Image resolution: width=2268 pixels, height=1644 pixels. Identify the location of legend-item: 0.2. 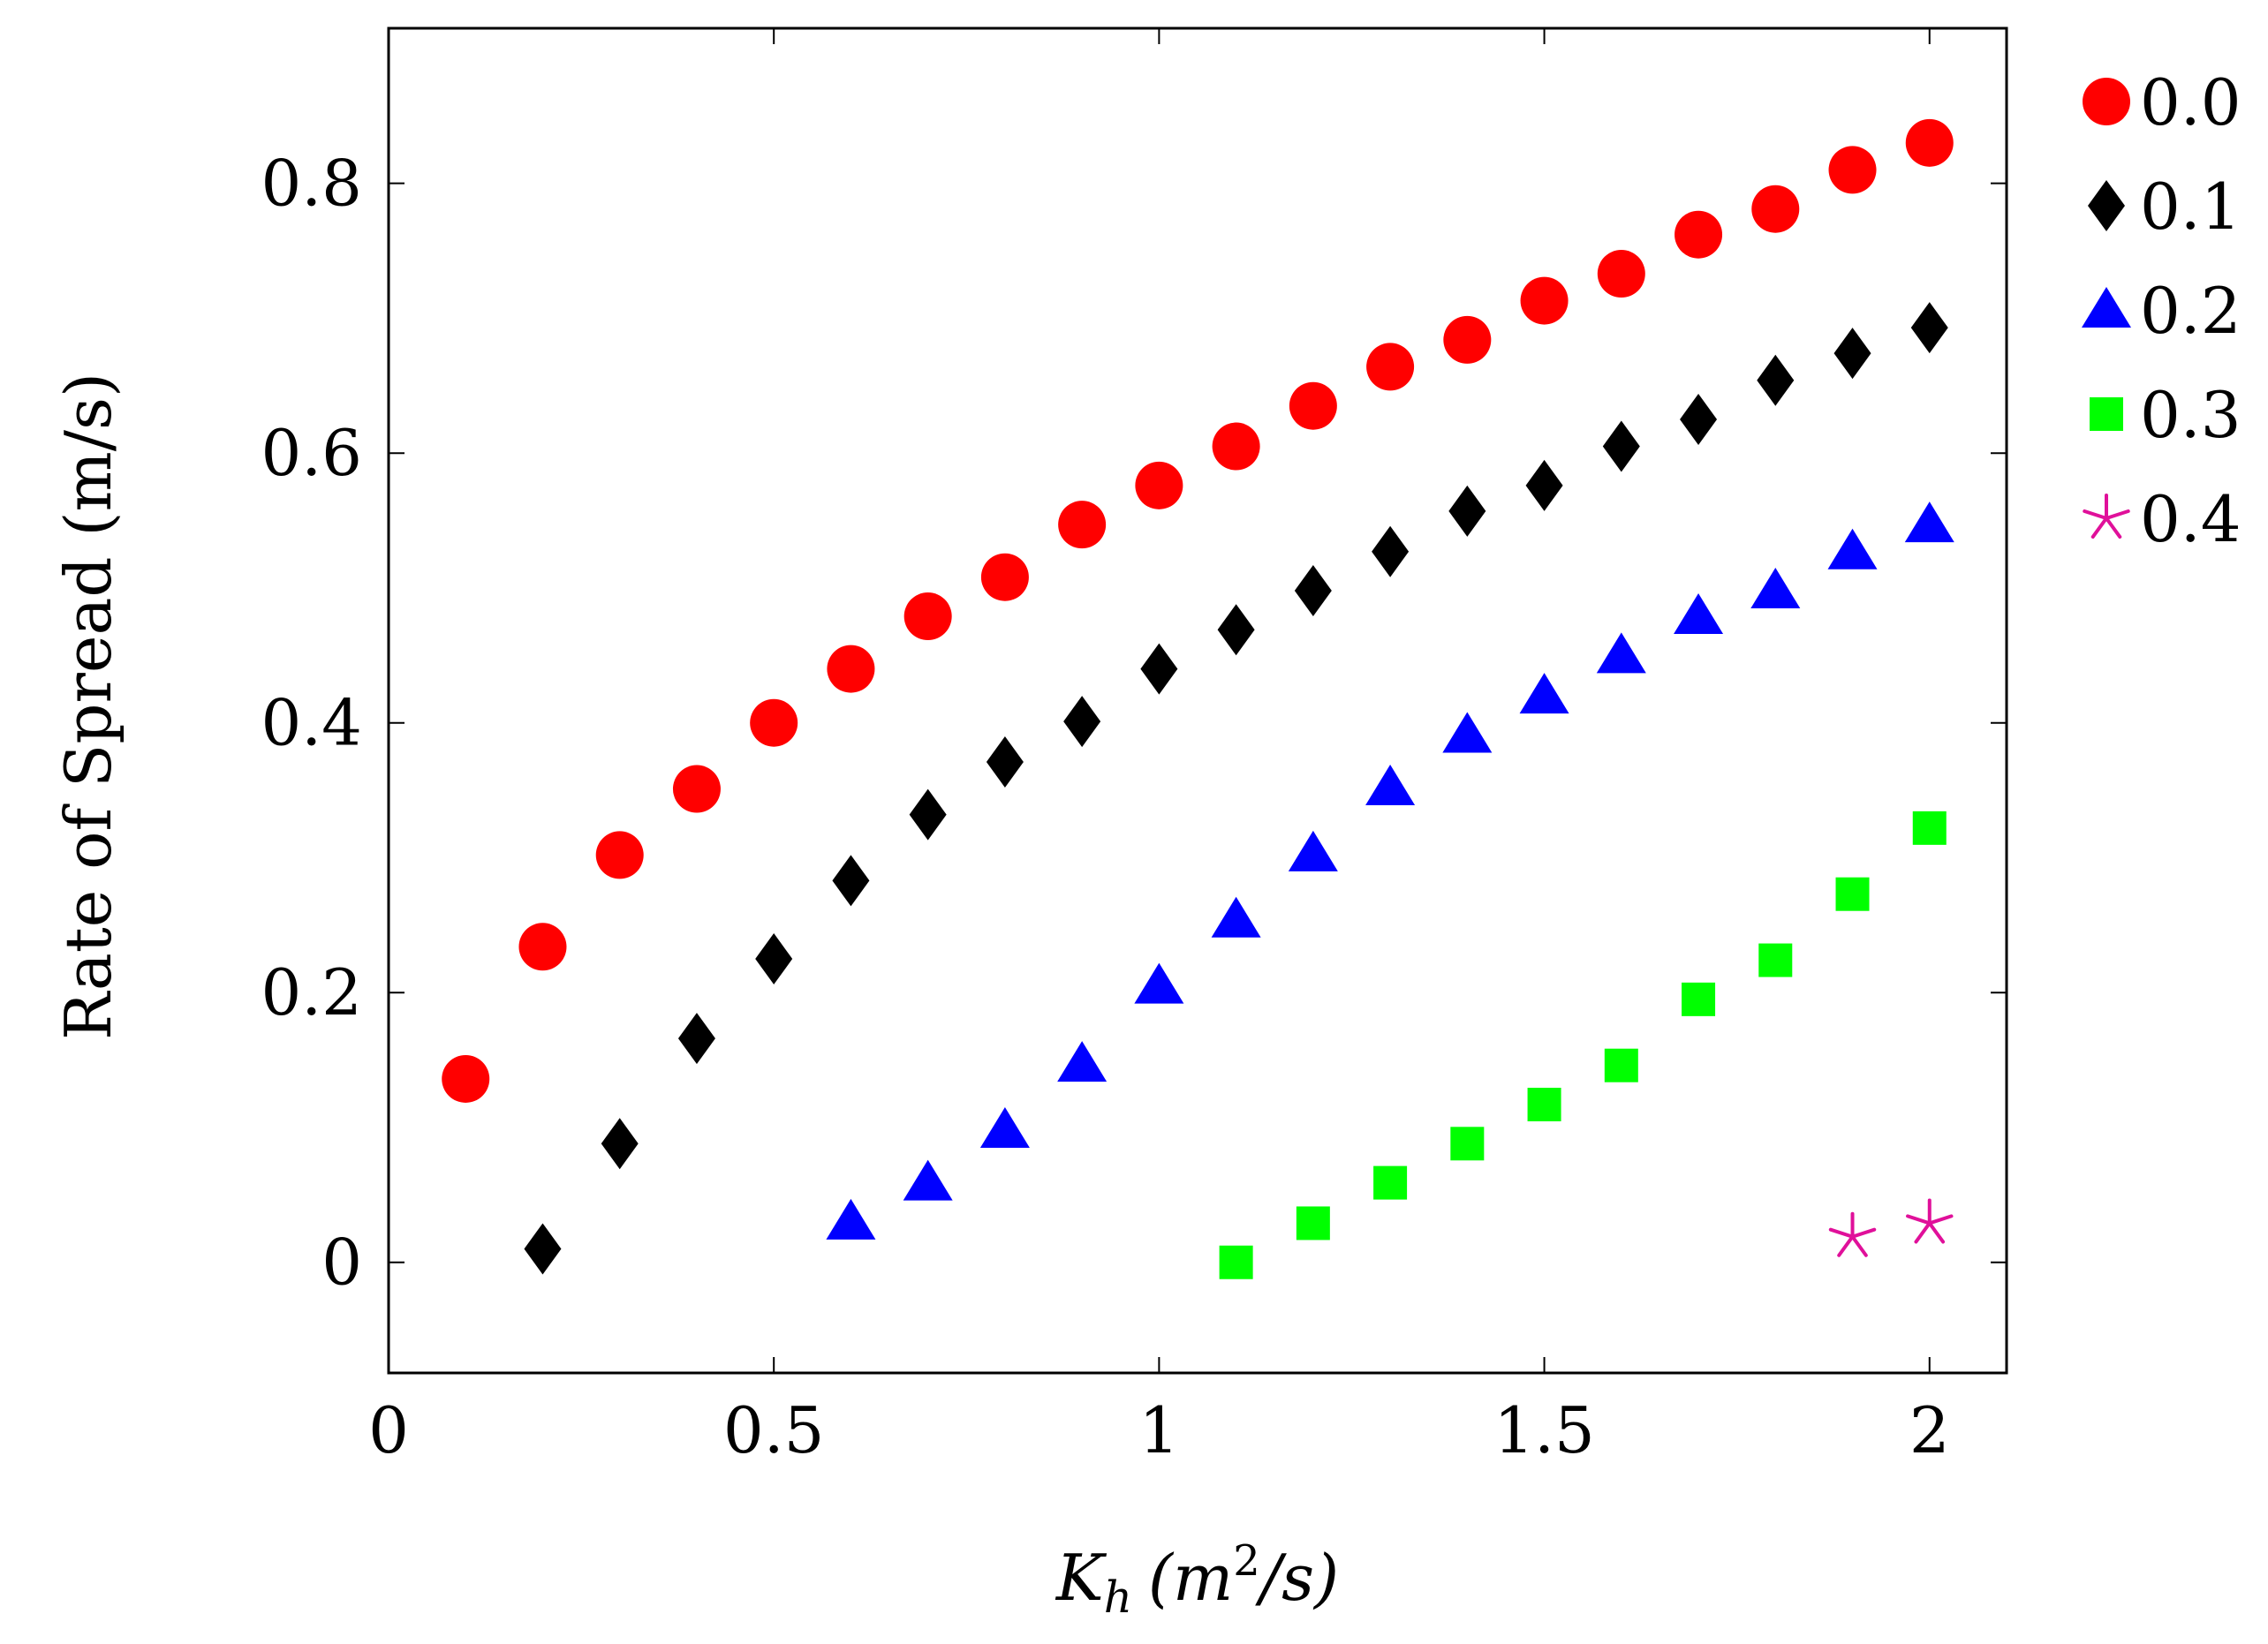
(2162, 311).